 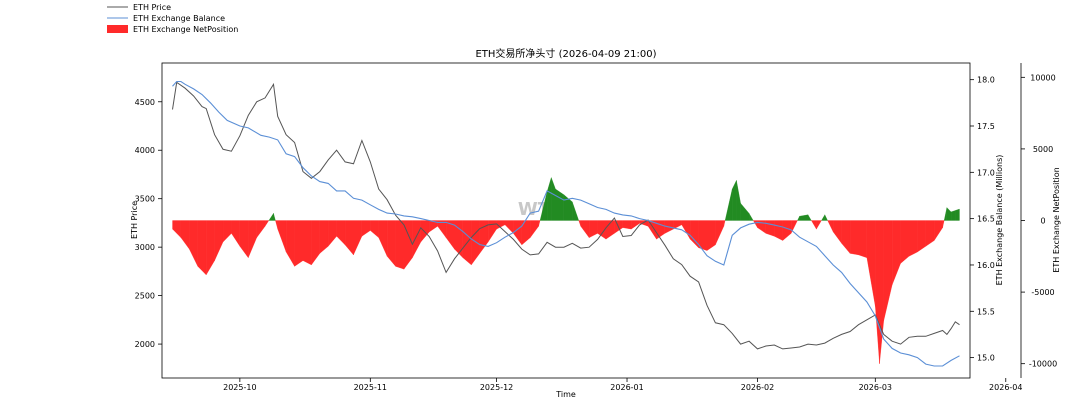 What do you see at coordinates (1056, 219) in the screenshot?
I see `netposition-axis-label: ETH Exchange NetPosition` at bounding box center [1056, 219].